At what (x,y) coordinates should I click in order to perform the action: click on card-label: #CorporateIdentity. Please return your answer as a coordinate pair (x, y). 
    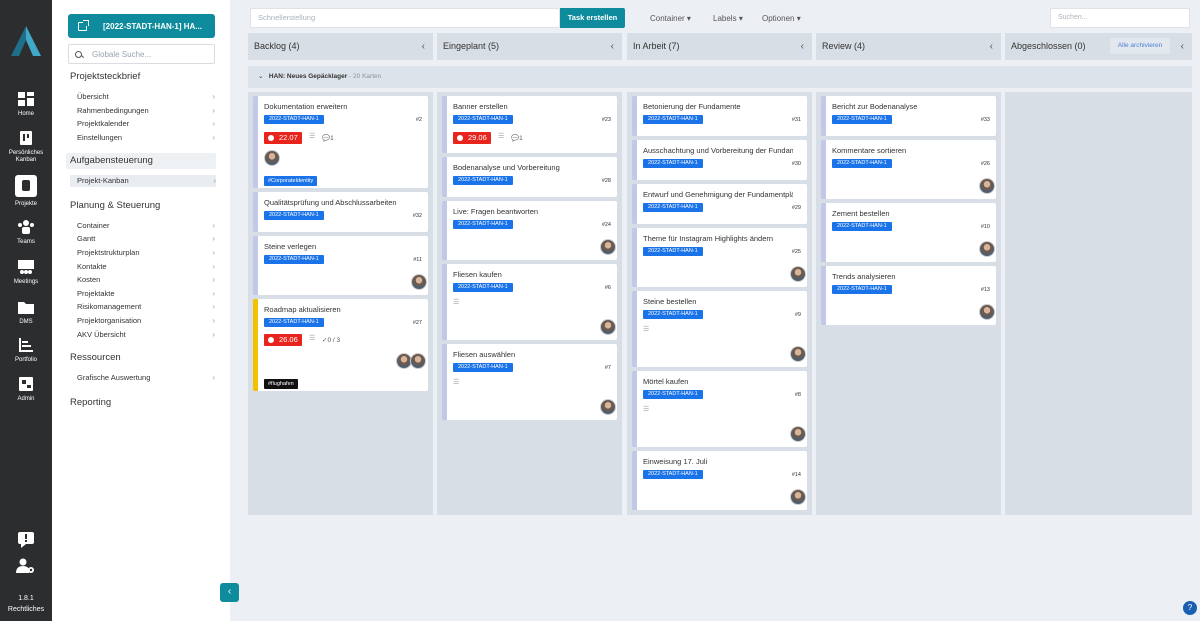
    Looking at the image, I should click on (291, 181).